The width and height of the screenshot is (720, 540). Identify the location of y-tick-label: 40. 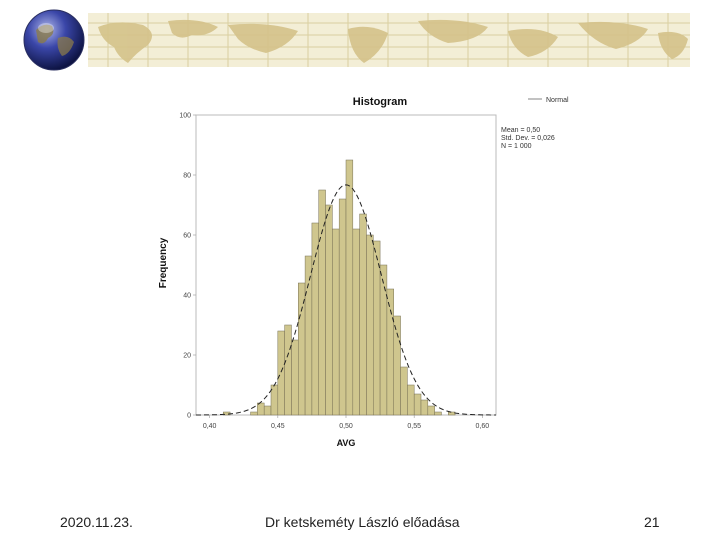
(187, 296).